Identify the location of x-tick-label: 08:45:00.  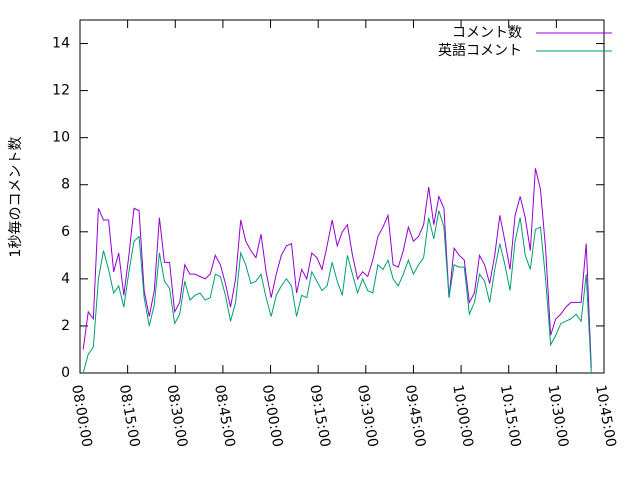
(224, 416).